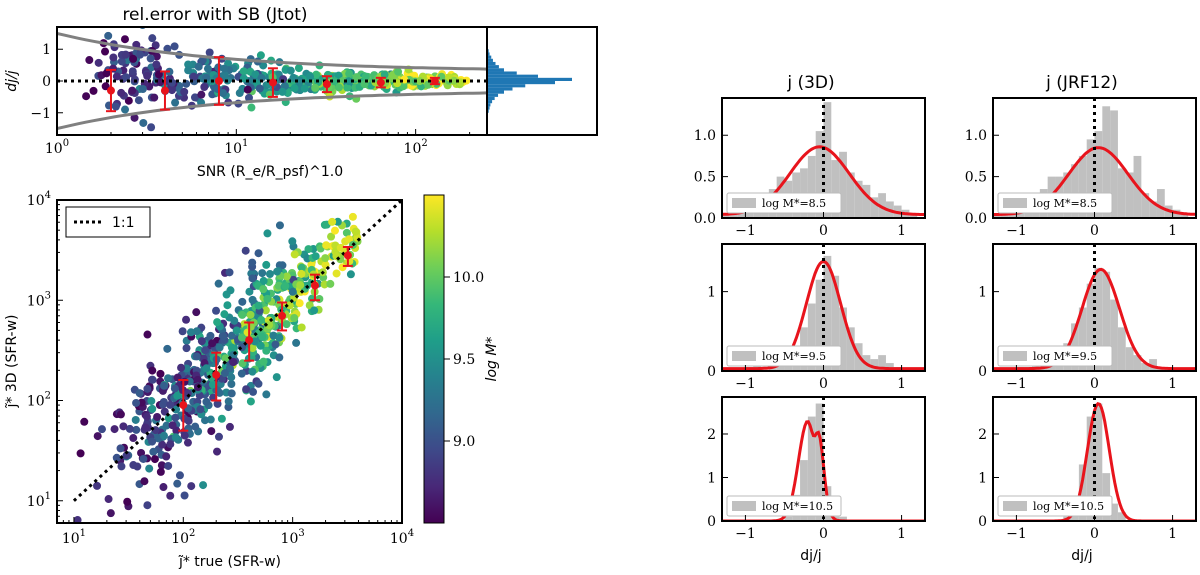 This screenshot has width=1200, height=575. What do you see at coordinates (183, 537) in the screenshot?
I see `scatter-x-ticklabel: 10²` at bounding box center [183, 537].